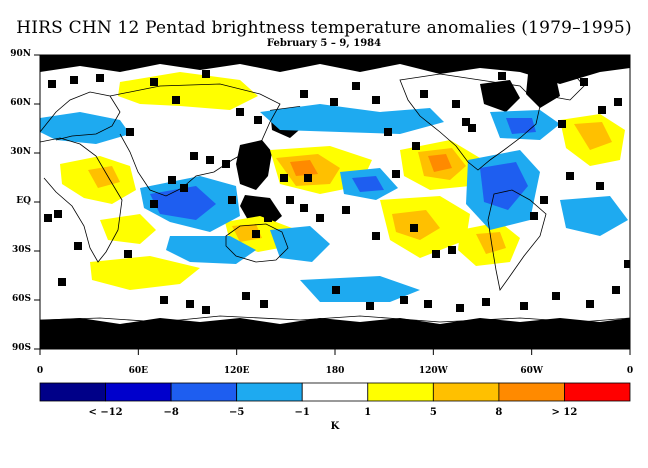  What do you see at coordinates (352, 119) in the screenshot?
I see `cold-region-north-pacific` at bounding box center [352, 119].